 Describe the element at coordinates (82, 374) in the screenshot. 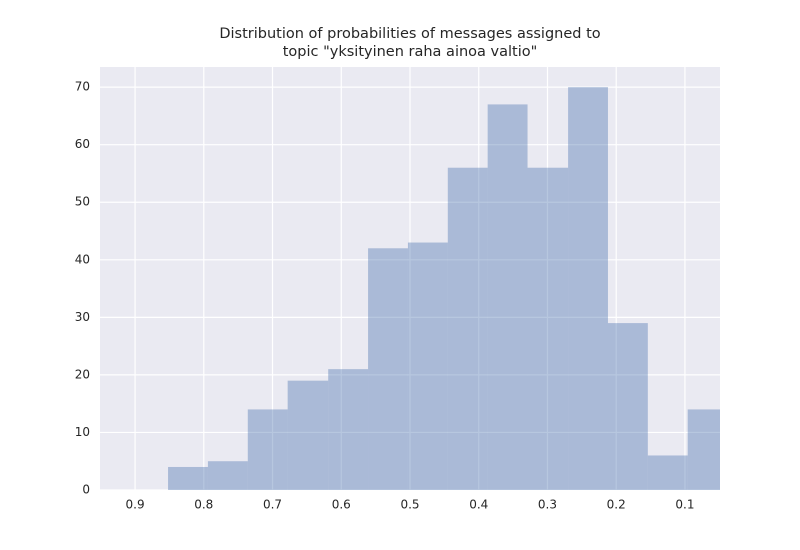

I see `y-tick-label: 20` at that location.